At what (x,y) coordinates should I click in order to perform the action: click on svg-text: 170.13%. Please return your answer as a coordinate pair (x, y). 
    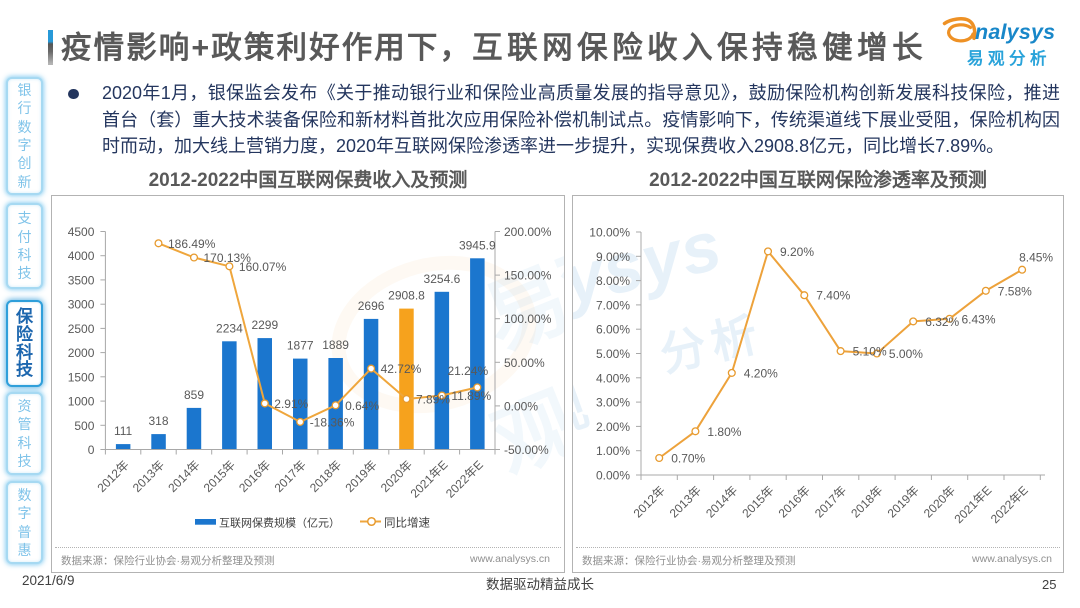
    Looking at the image, I should click on (228, 258).